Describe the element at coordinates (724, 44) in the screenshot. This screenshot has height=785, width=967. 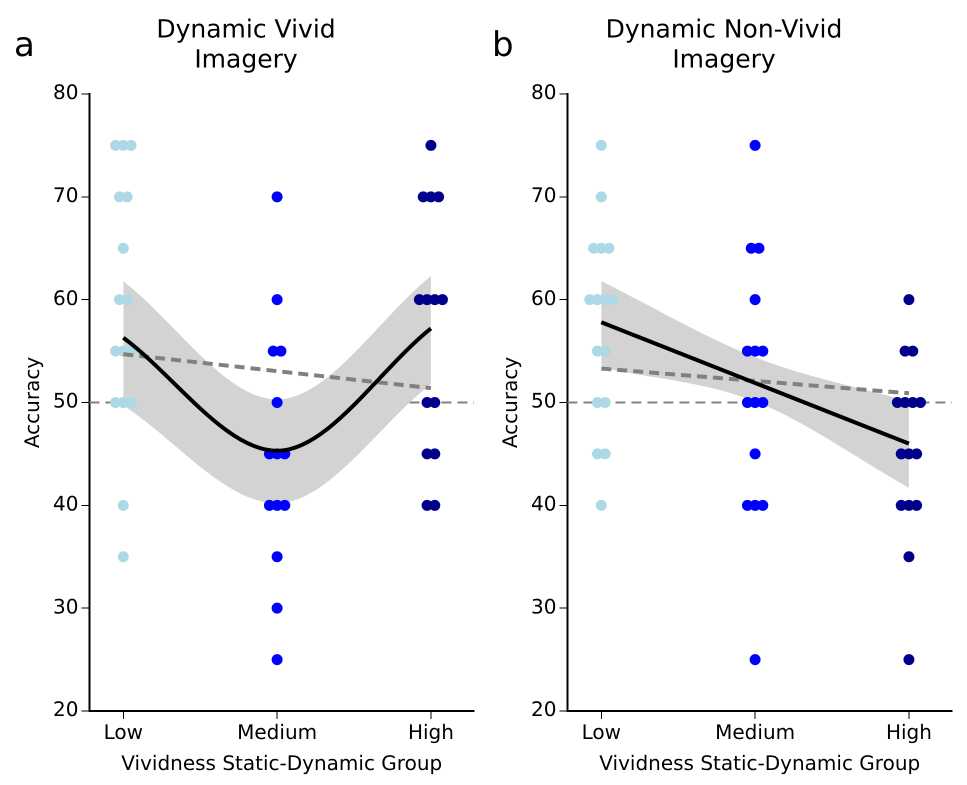
I see `chart-title: Dynamic Non-Vivid Imagery` at that location.